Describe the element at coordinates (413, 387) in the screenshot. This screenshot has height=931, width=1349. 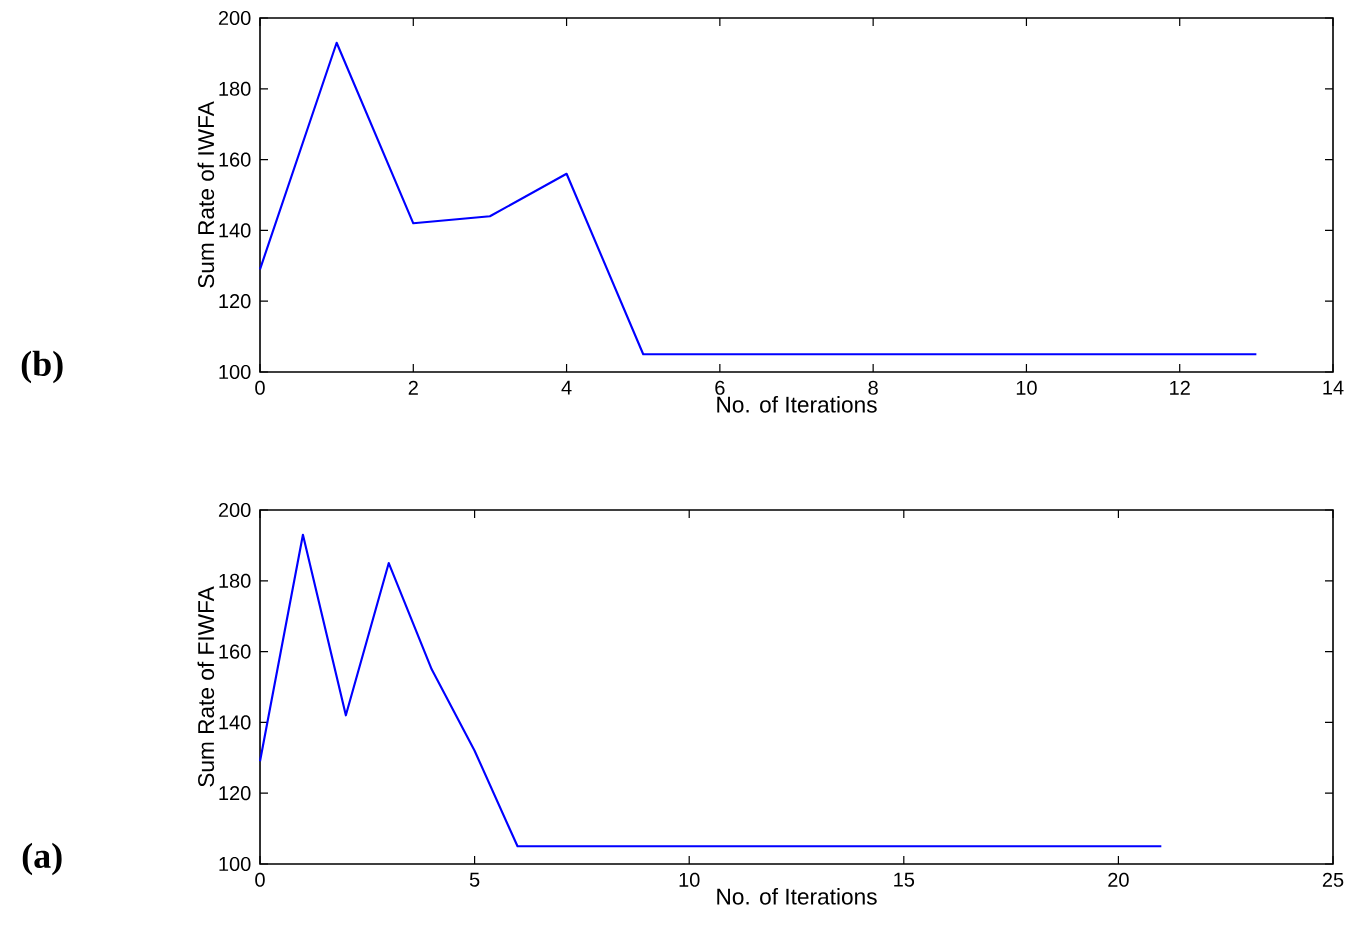
I see `x-tick-label: 2` at that location.